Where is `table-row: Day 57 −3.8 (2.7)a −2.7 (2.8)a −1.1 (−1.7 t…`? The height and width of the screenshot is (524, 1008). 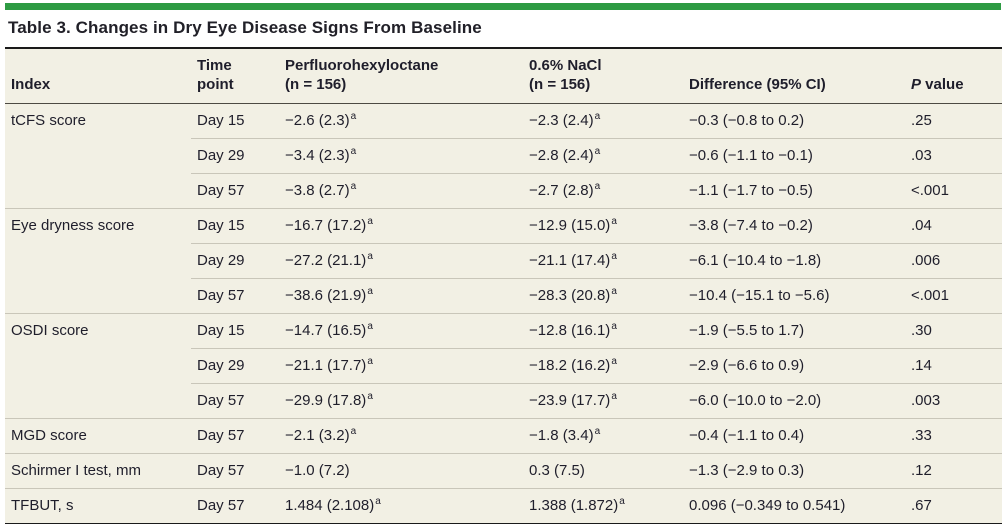
table-row: Day 57 −3.8 (2.7)a −2.7 (2.8)a −1.1 (−1.7 t… is located at coordinates (503, 191).